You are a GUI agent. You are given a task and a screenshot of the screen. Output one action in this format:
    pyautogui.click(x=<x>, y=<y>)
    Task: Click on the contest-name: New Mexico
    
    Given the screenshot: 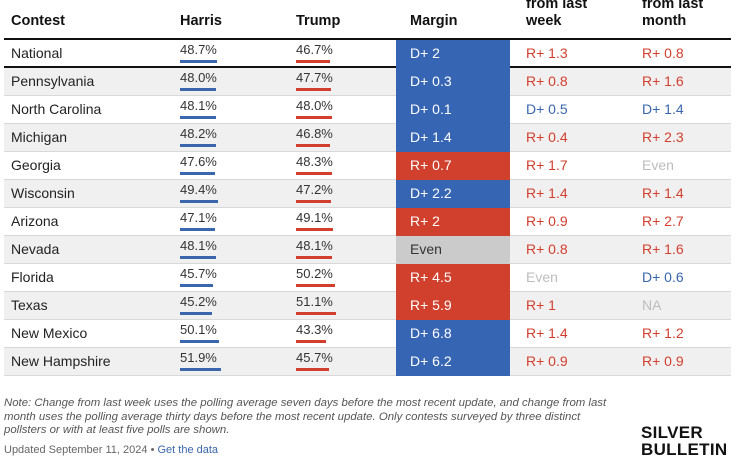 What is the action you would take?
    pyautogui.click(x=49, y=333)
    